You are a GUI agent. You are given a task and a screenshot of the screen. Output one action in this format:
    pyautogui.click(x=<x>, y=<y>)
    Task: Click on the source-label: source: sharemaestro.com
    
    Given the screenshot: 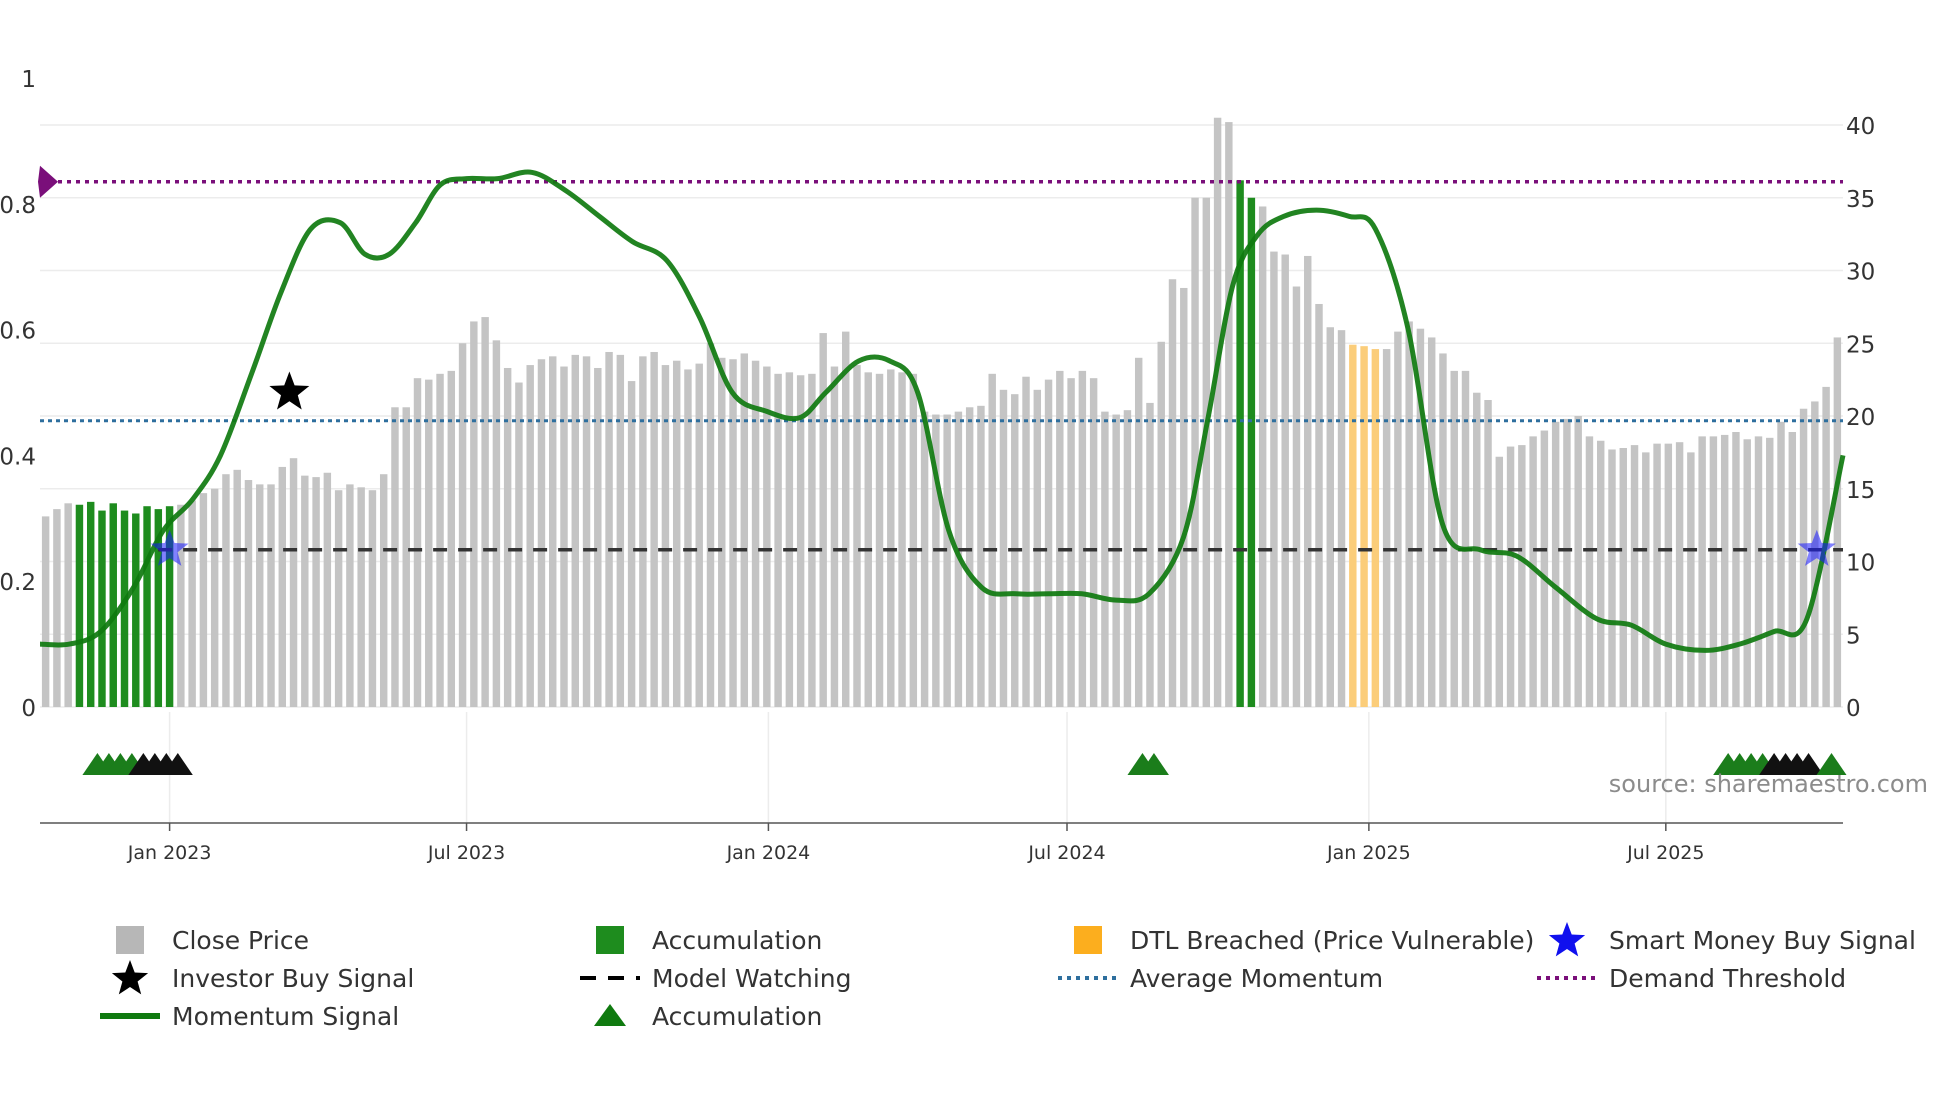 What is the action you would take?
    pyautogui.click(x=1768, y=784)
    